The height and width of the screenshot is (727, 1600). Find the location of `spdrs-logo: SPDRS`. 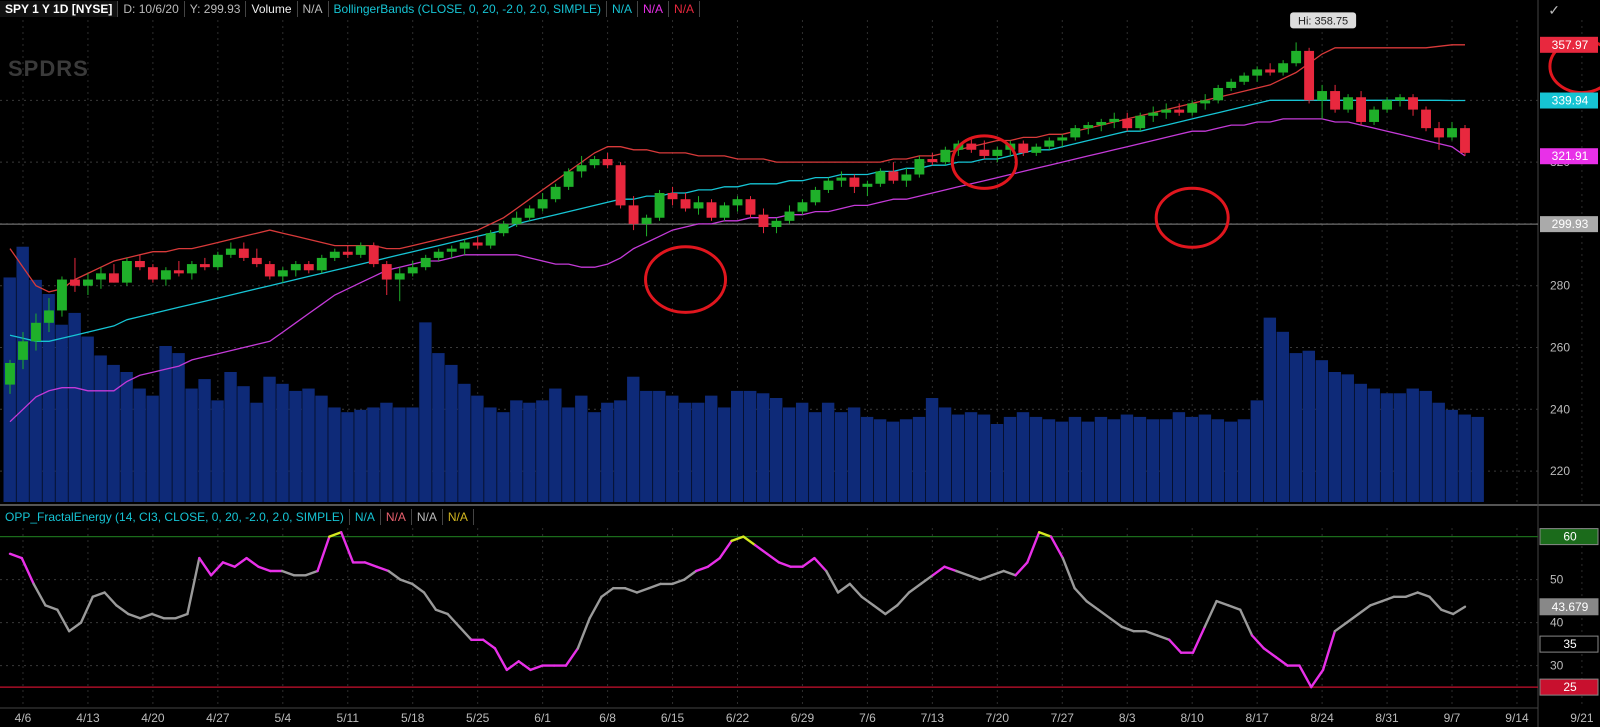

spdrs-logo: SPDRS is located at coordinates (48, 68).